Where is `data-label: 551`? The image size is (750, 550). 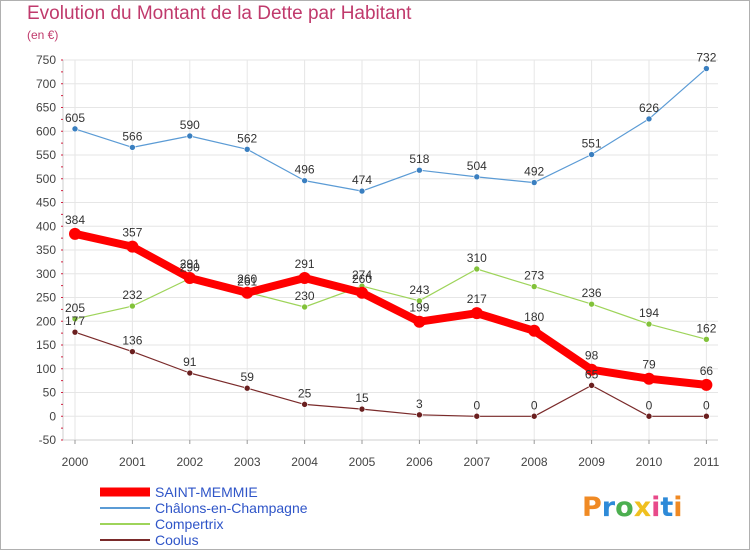
data-label: 551 is located at coordinates (592, 144).